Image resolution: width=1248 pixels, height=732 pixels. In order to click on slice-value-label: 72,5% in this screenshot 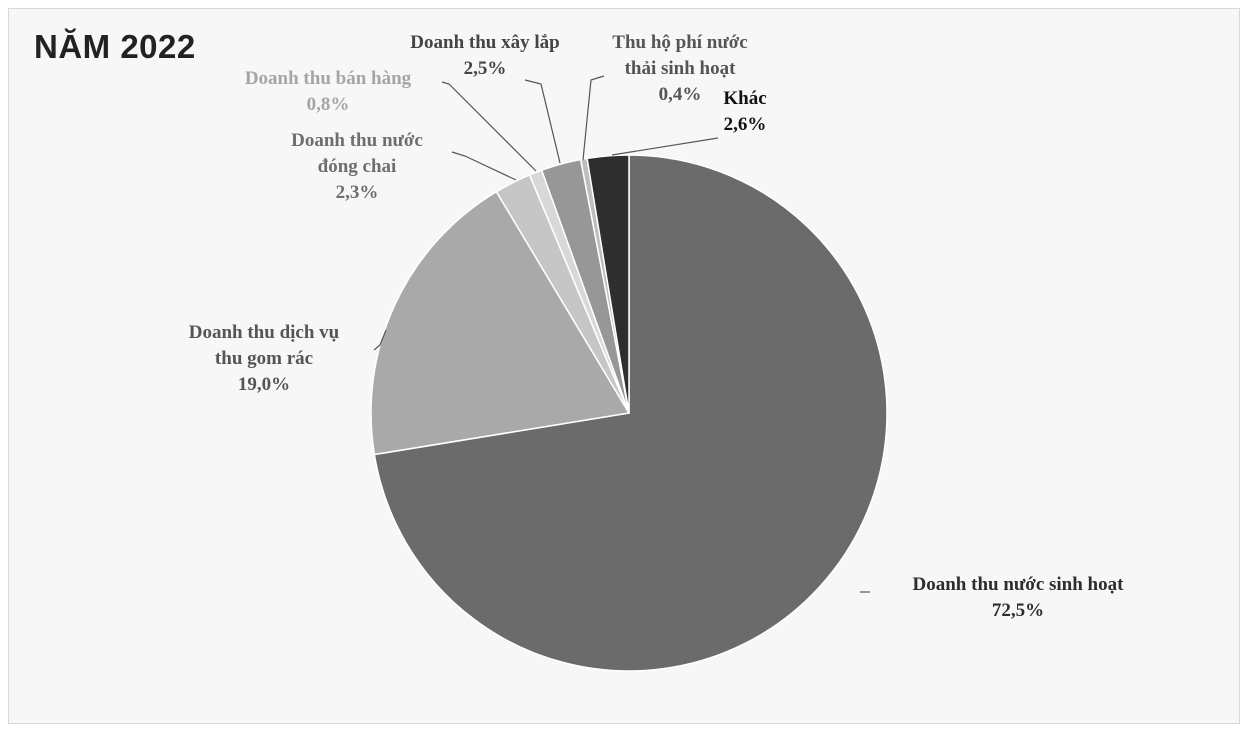, I will do `click(1018, 610)`.